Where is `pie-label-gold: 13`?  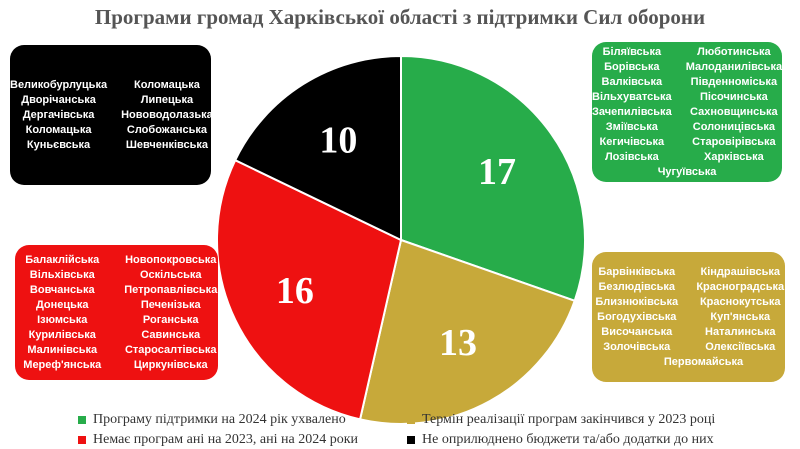 pie-label-gold: 13 is located at coordinates (458, 343).